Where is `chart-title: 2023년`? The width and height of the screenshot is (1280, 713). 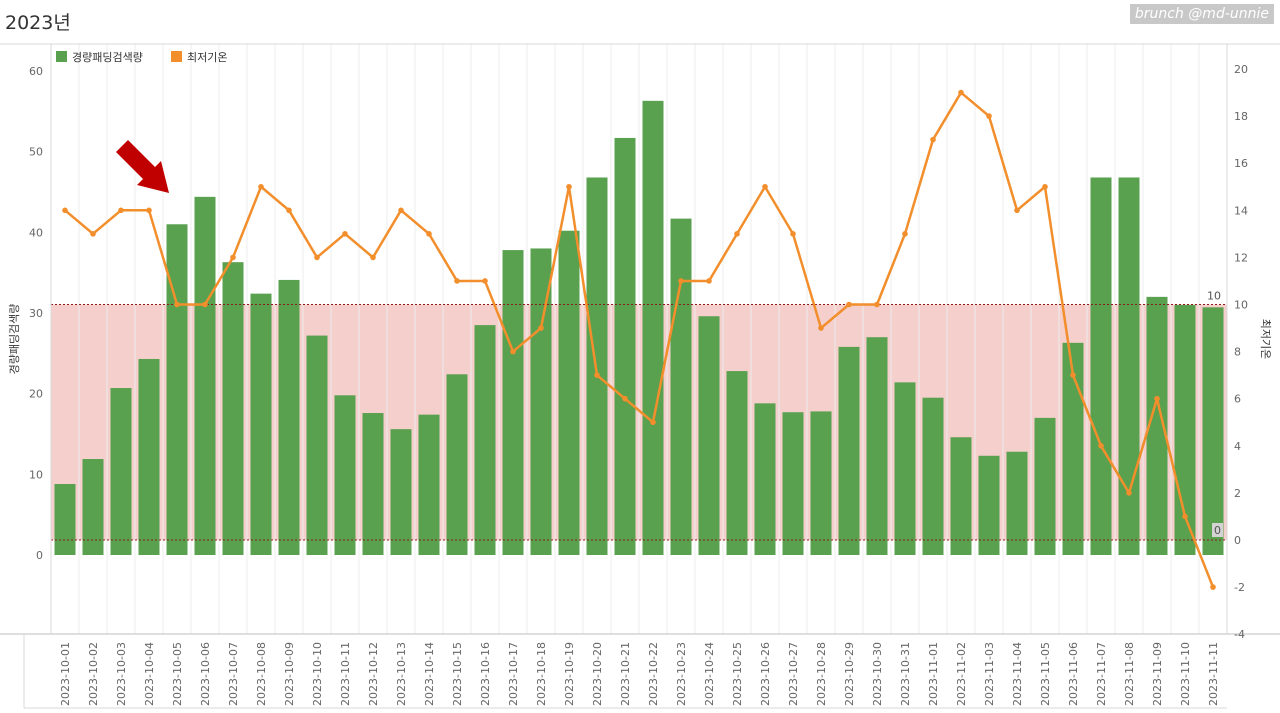
chart-title: 2023년 is located at coordinates (38, 23).